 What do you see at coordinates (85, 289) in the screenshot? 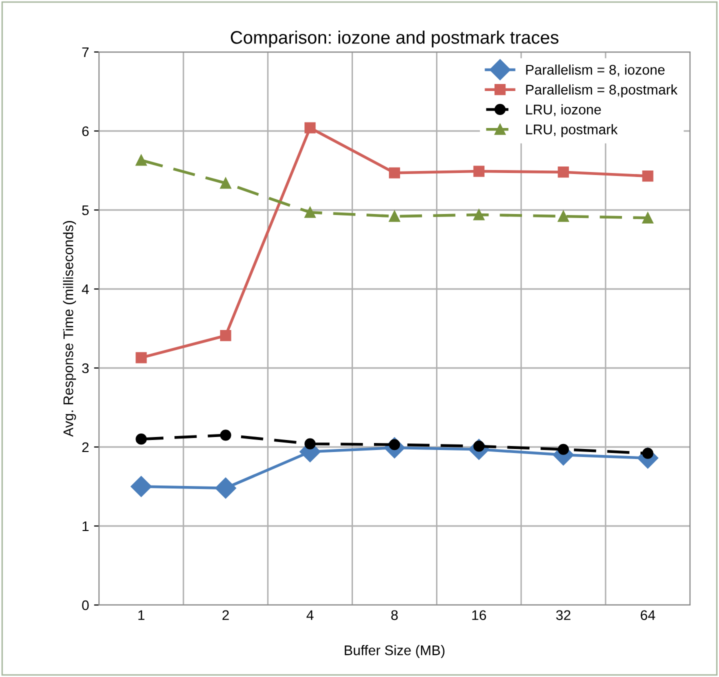
I see `y-tick-label: 4` at bounding box center [85, 289].